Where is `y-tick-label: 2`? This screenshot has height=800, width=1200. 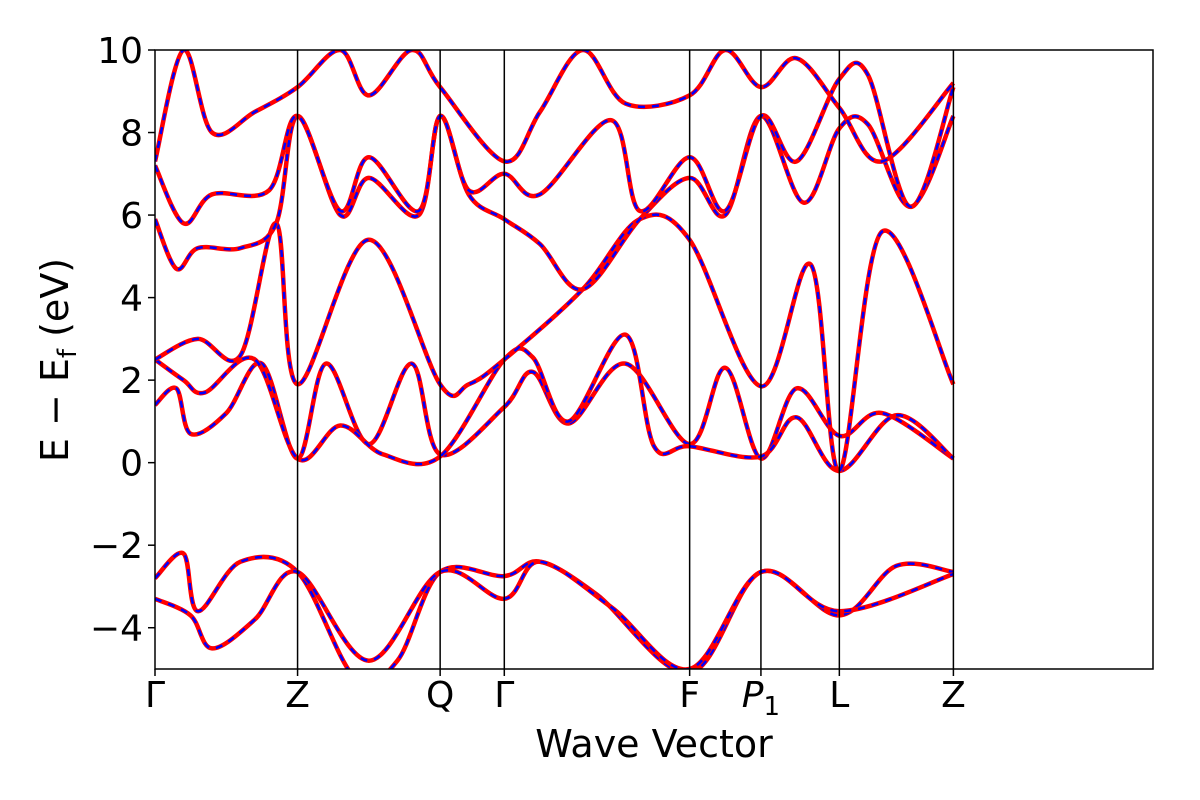
y-tick-label: 2 is located at coordinates (131, 381).